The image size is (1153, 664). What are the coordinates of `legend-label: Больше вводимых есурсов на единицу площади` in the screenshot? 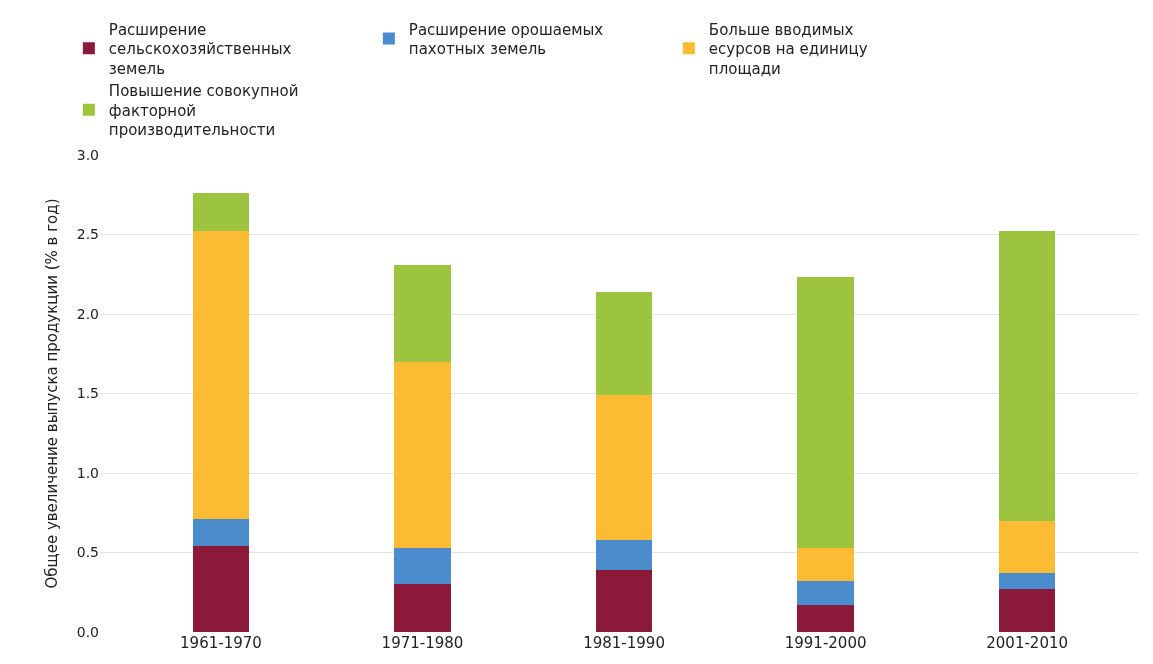 It's located at (788, 49).